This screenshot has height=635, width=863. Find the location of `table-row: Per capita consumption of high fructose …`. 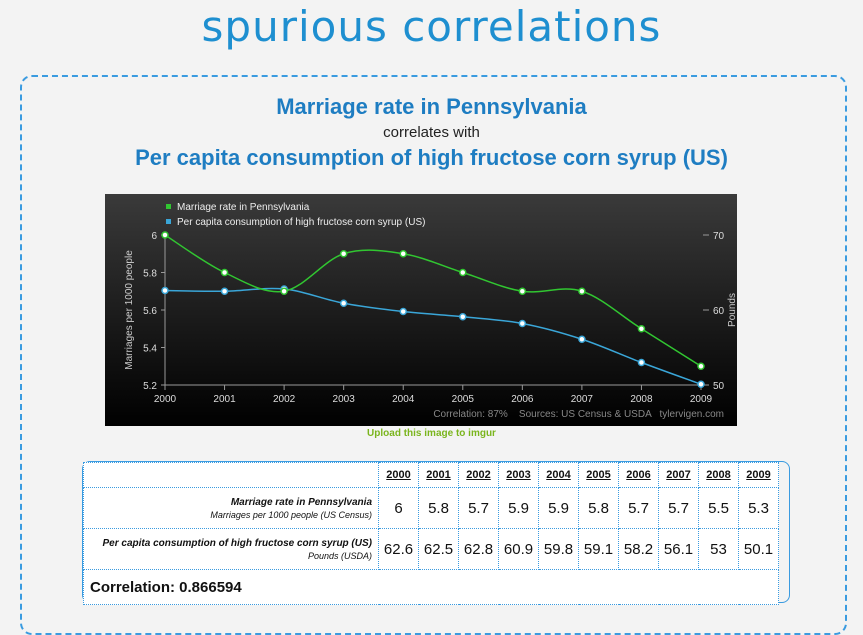

table-row: Per capita consumption of high fructose … is located at coordinates (431, 549).